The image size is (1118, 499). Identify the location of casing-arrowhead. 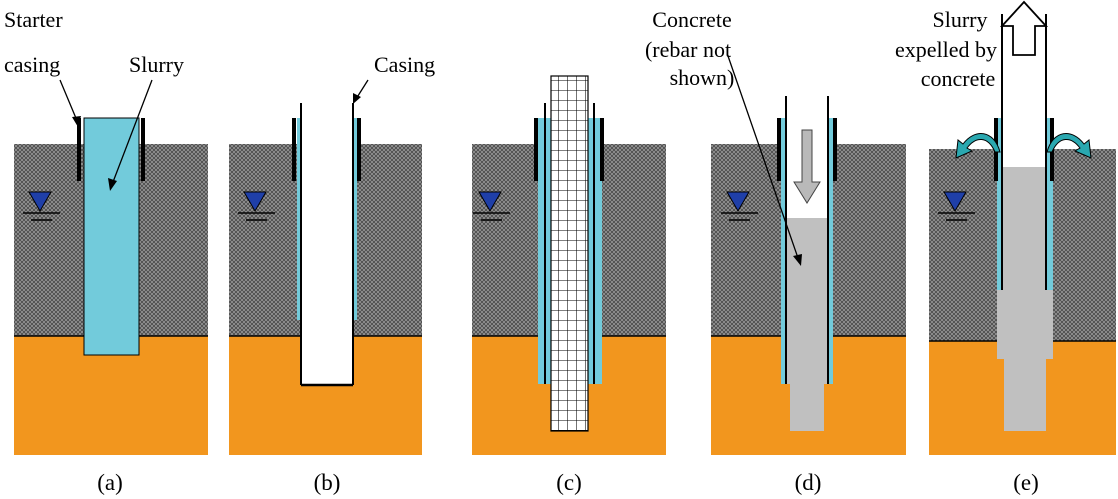
(357, 98).